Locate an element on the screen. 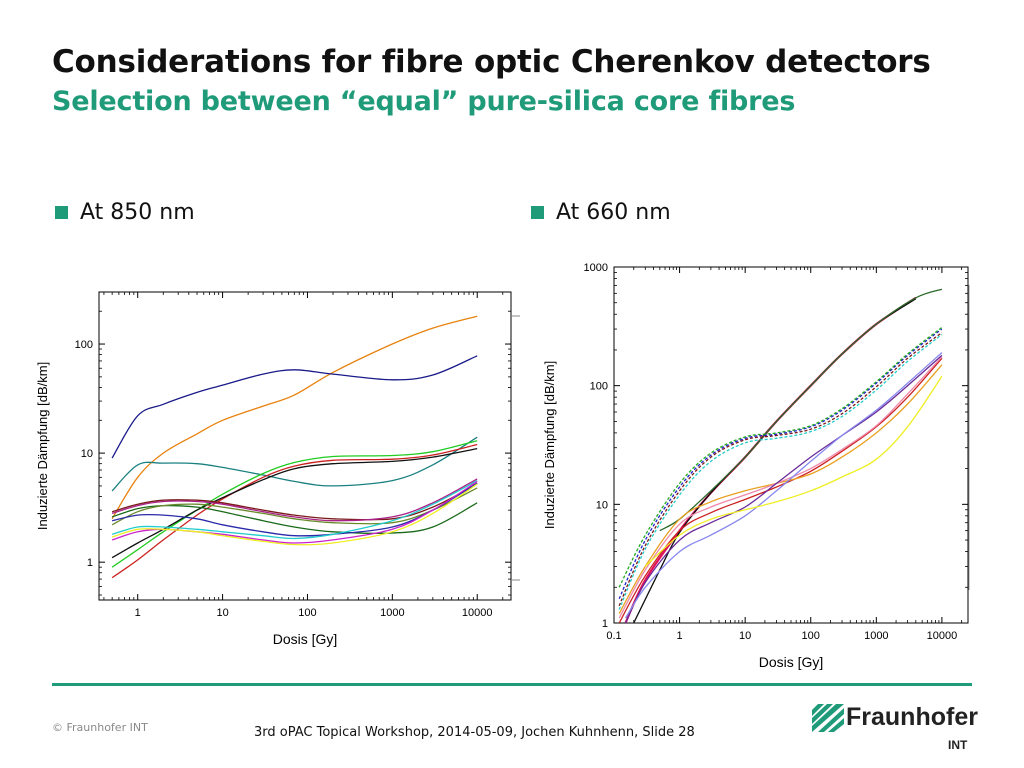 The image size is (1024, 768). bullet-right-label: At 660 nm is located at coordinates (613, 212).